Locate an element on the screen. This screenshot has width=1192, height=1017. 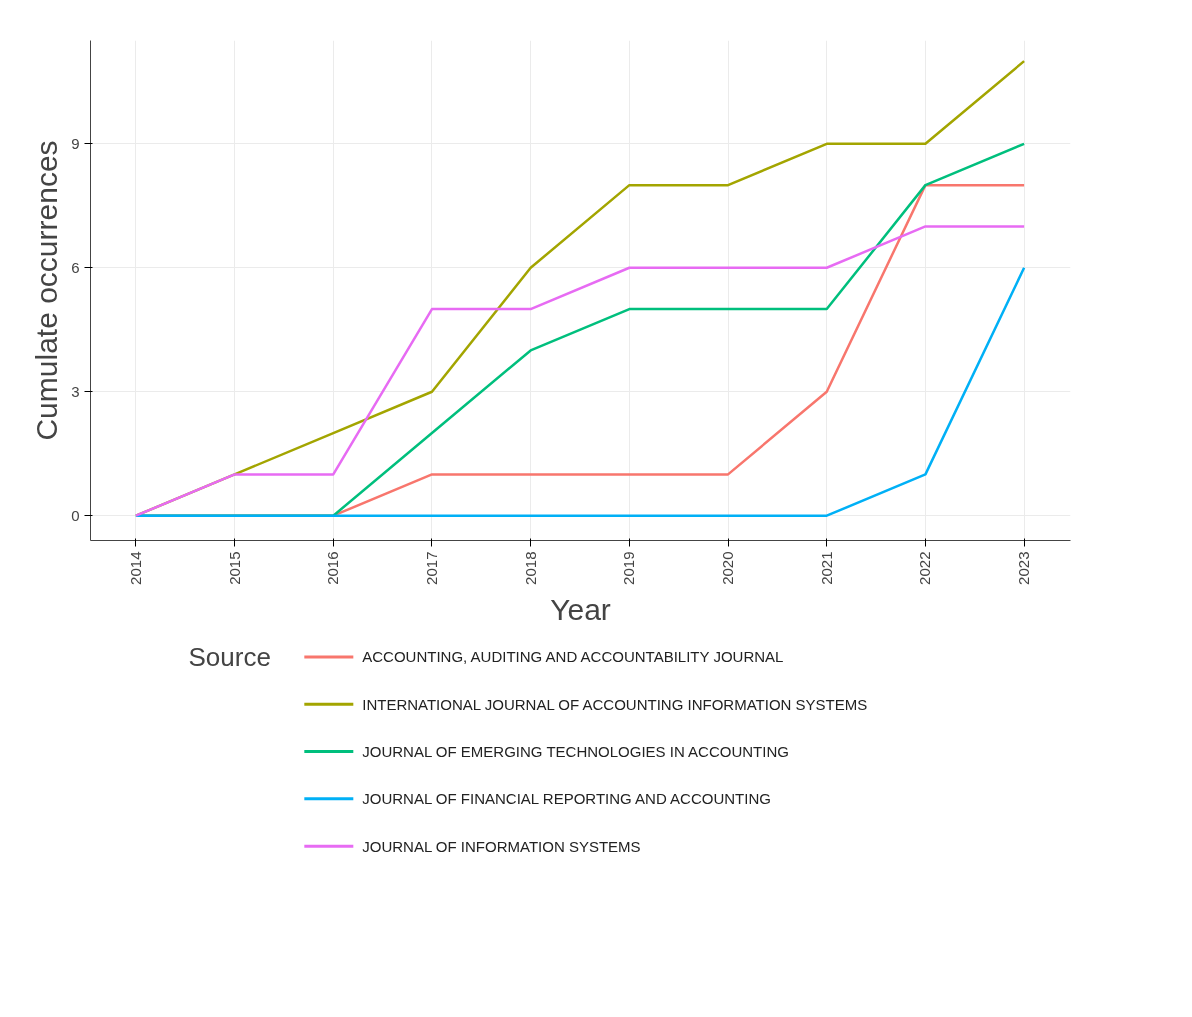
legend-label: JOURNAL OF EMERGING TECHNOLOGIES IN ACCOUNTING is located at coordinates (575, 752).